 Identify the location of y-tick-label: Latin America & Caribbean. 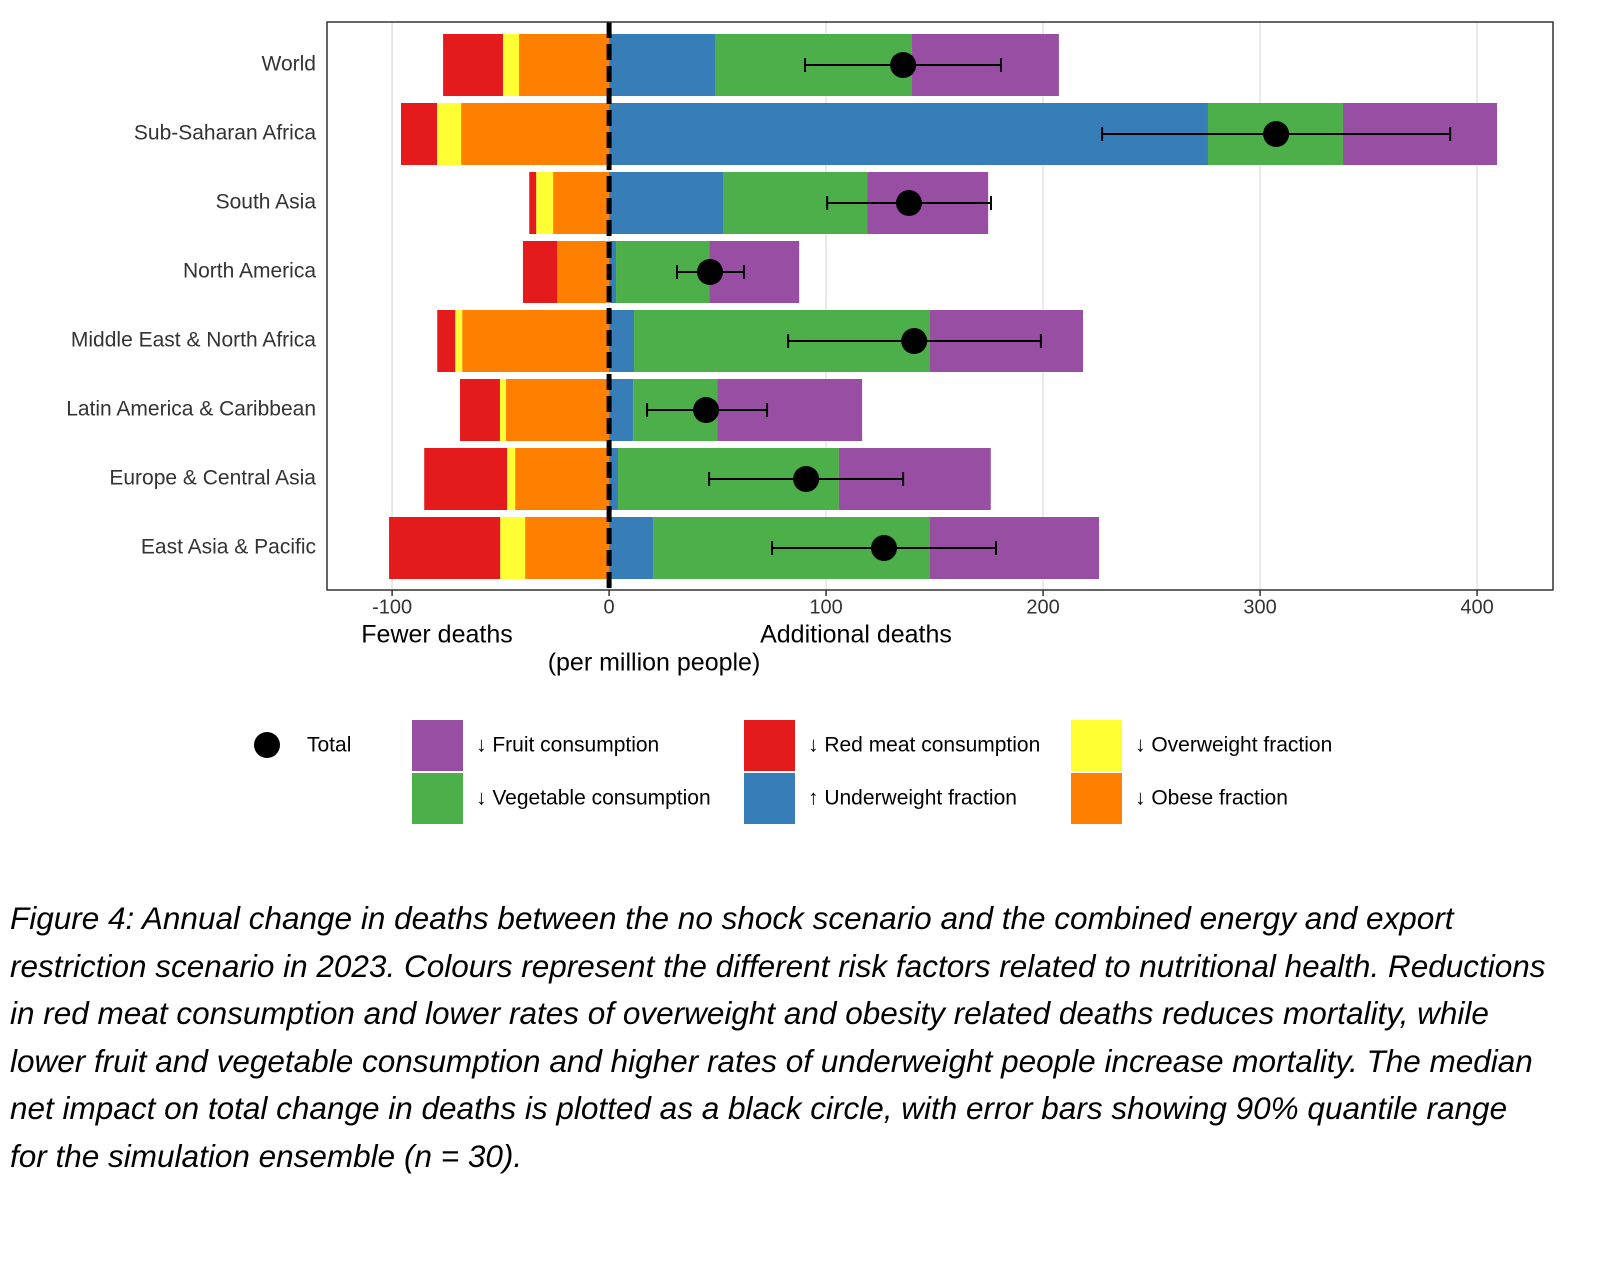
(191, 409).